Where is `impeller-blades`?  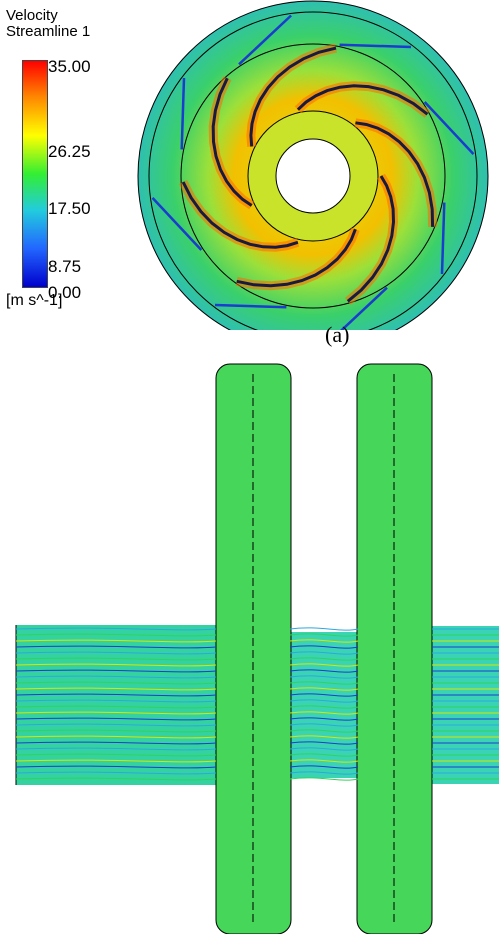 impeller-blades is located at coordinates (308, 174).